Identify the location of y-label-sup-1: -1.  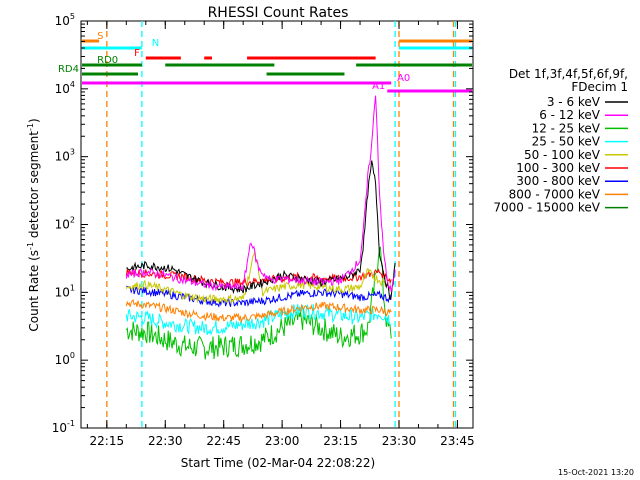
(30, 246).